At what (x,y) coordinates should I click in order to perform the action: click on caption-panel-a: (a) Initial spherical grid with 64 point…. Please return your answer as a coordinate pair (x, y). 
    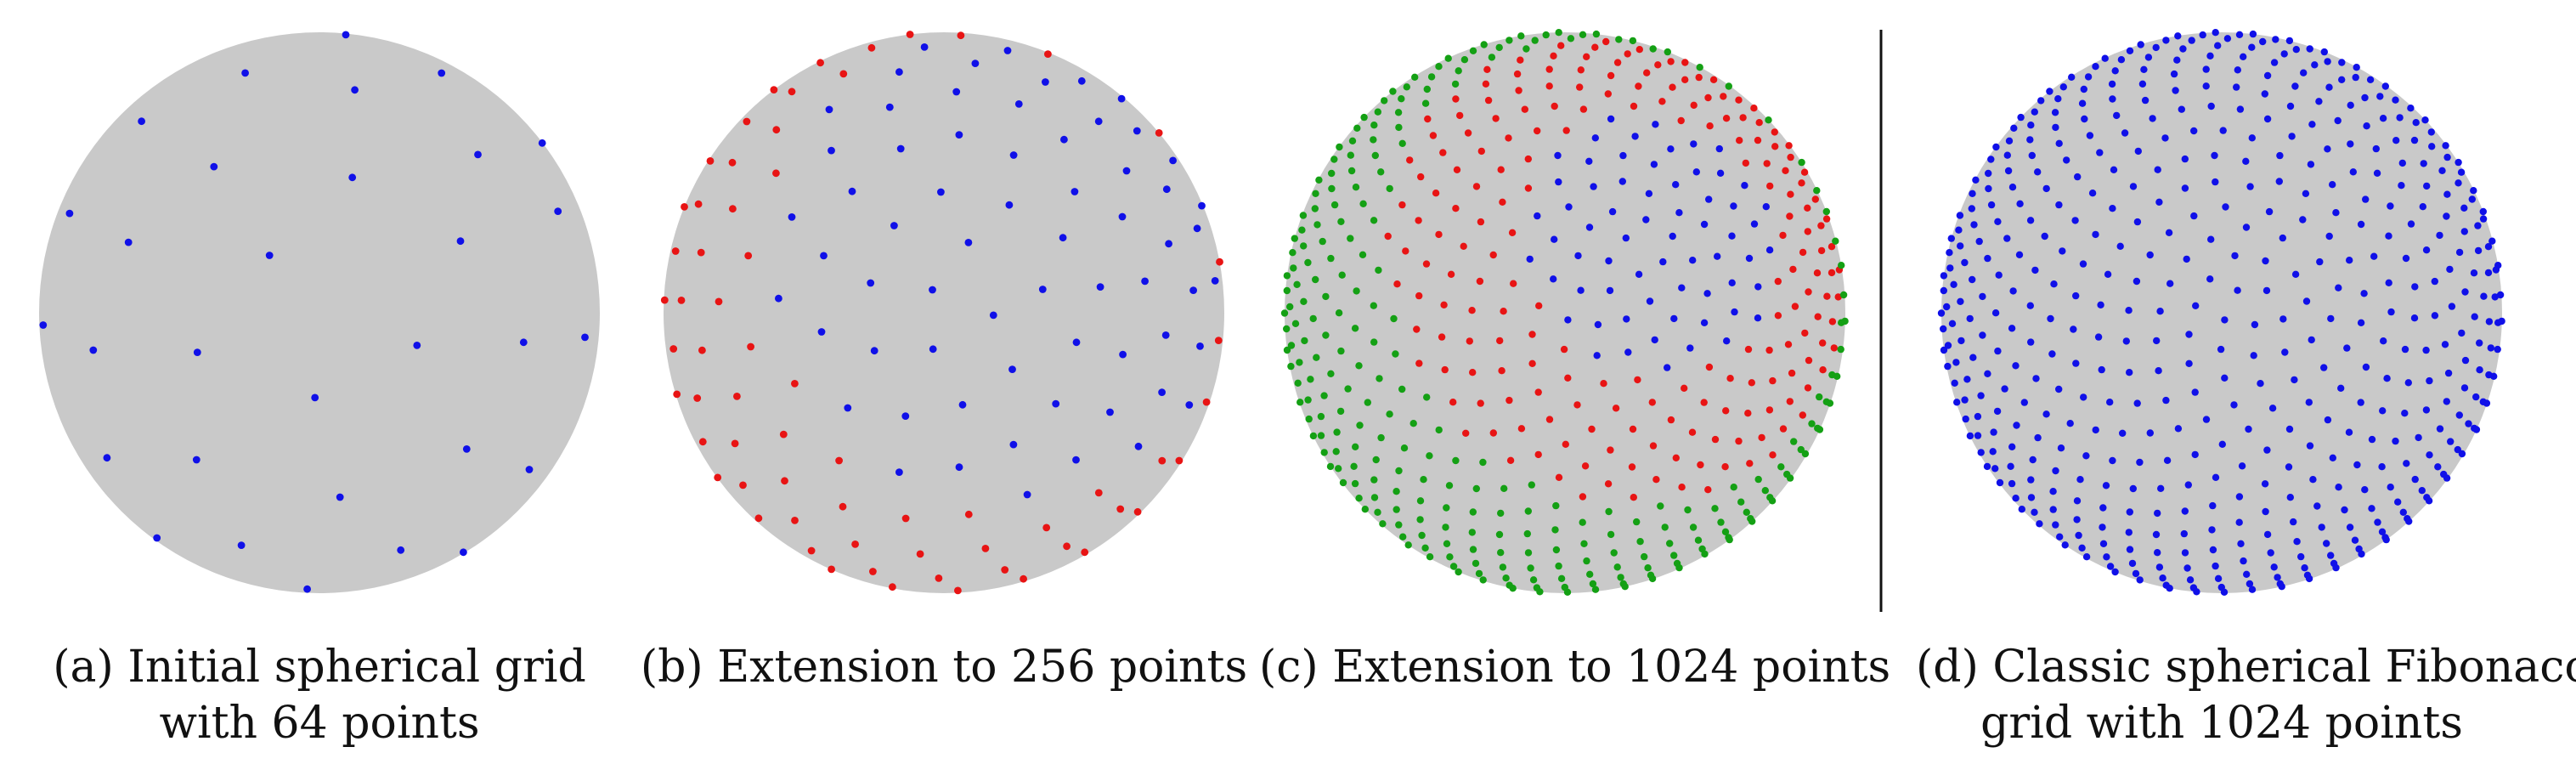
    Looking at the image, I should click on (319, 695).